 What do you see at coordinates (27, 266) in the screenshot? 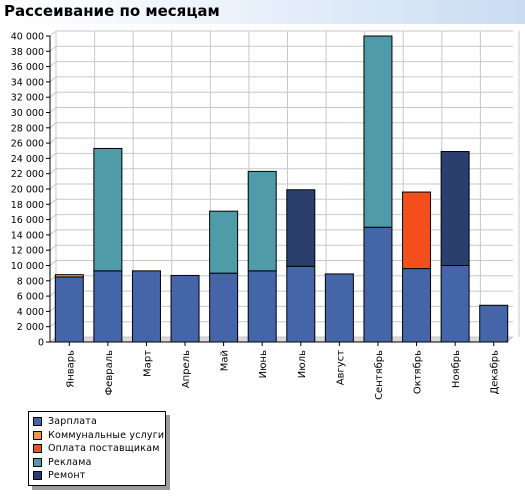
I see `y-tick-label: 10 000` at bounding box center [27, 266].